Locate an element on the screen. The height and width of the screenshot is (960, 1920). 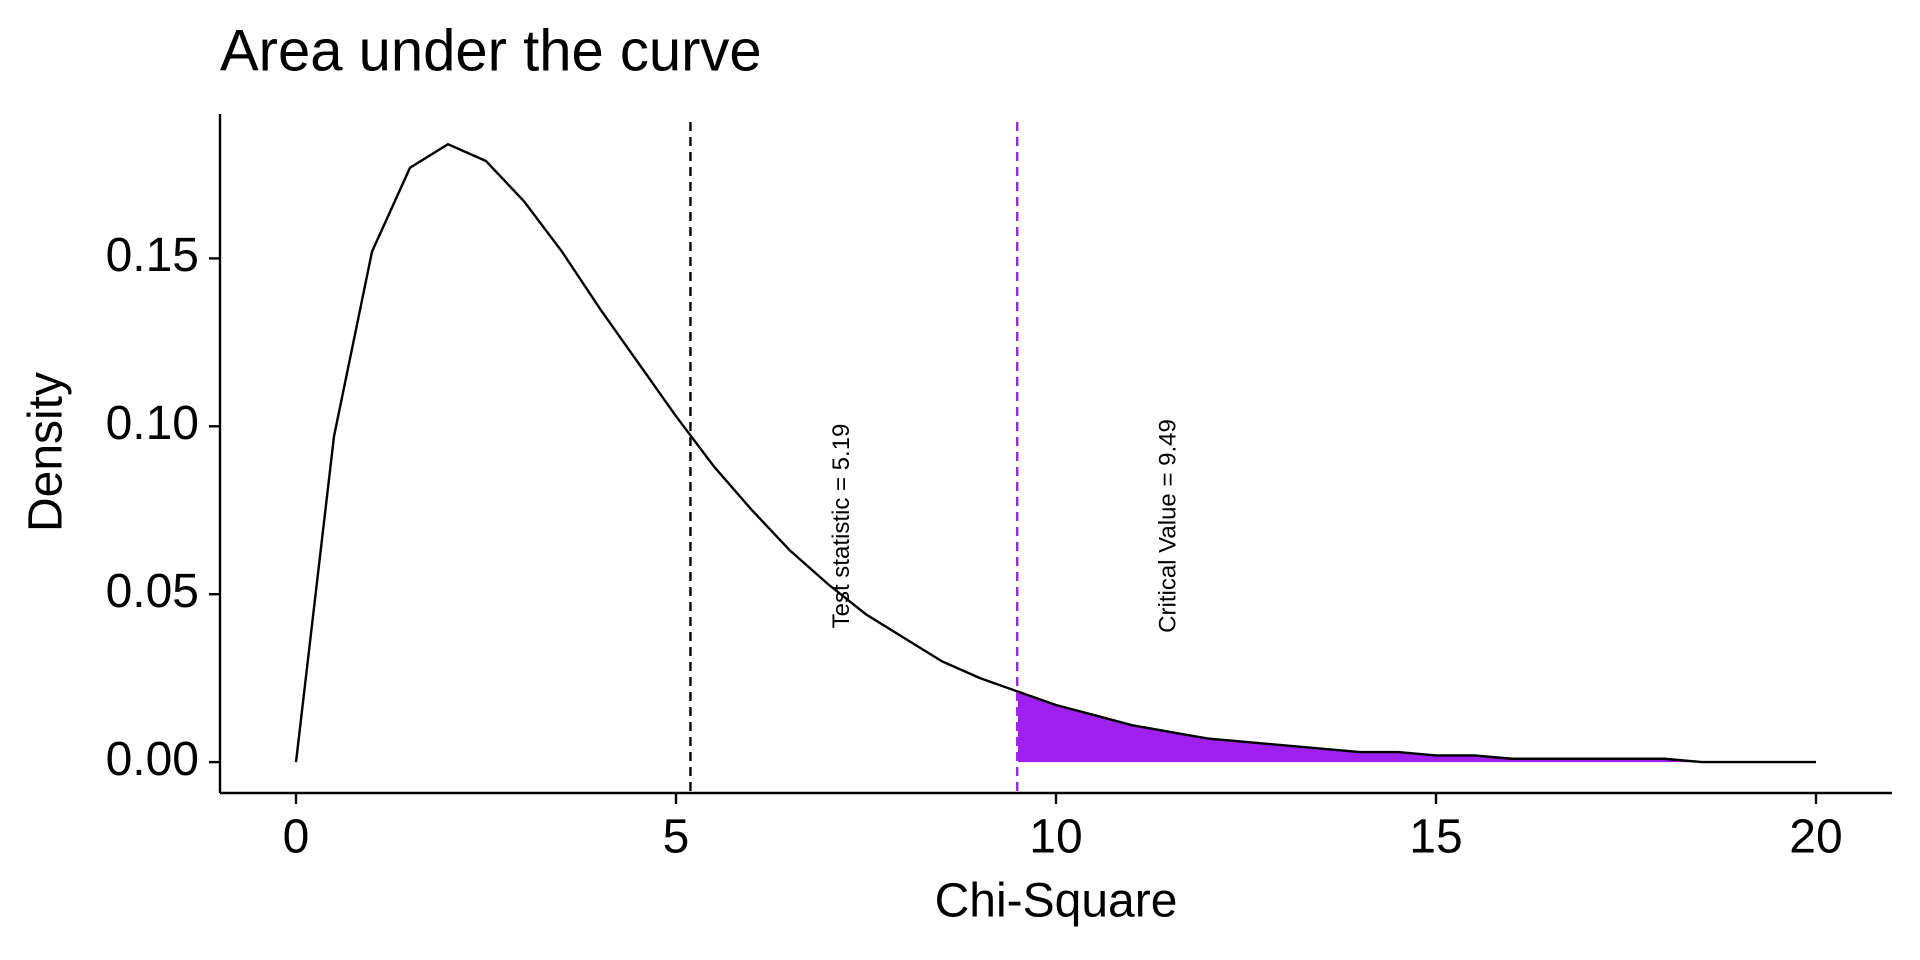
x-tick-label: 20 is located at coordinates (1815, 837).